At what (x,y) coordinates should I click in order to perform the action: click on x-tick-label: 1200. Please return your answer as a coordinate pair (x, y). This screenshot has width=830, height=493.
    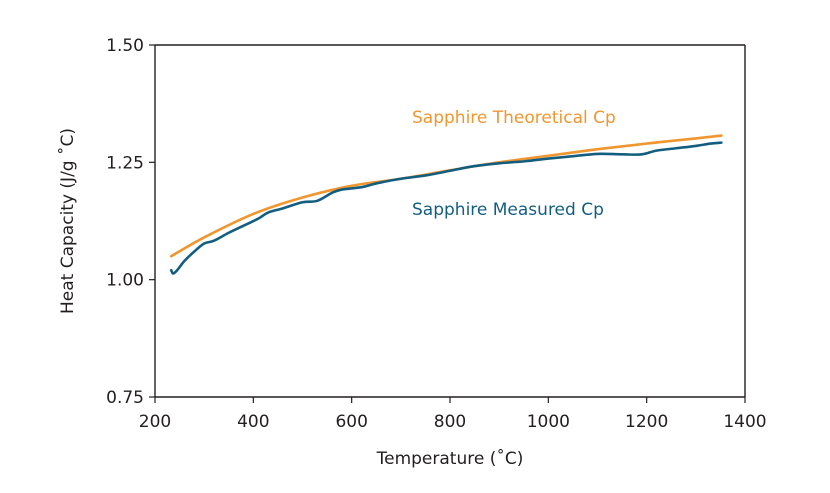
    Looking at the image, I should click on (646, 422).